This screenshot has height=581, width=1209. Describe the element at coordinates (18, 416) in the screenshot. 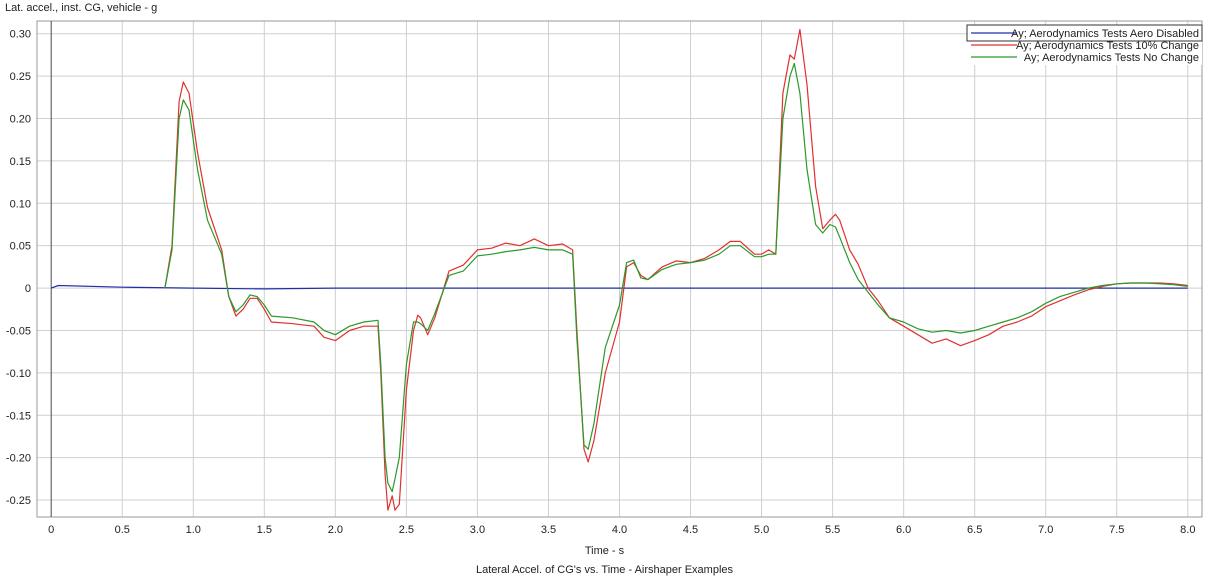

I see `y-tick-label: -0.15` at that location.